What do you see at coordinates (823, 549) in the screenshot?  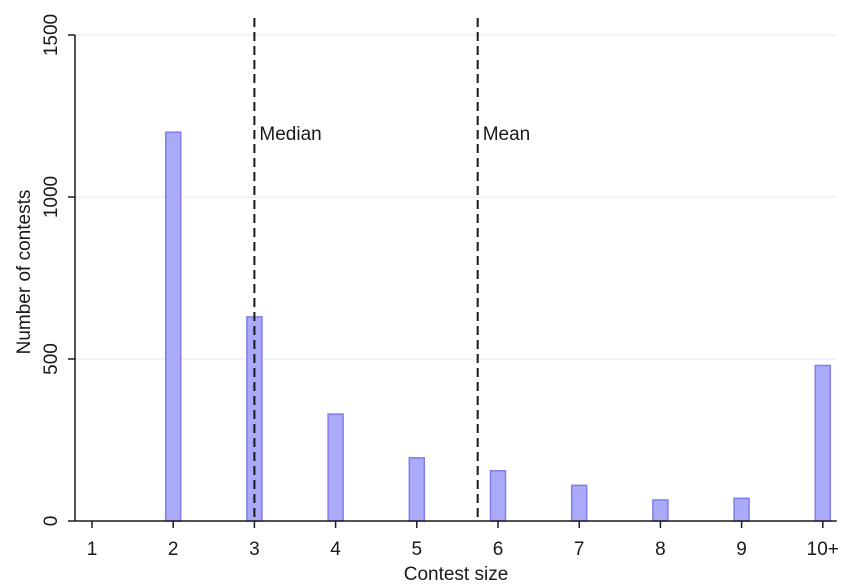 I see `x-tick-label-10+: 10+` at bounding box center [823, 549].